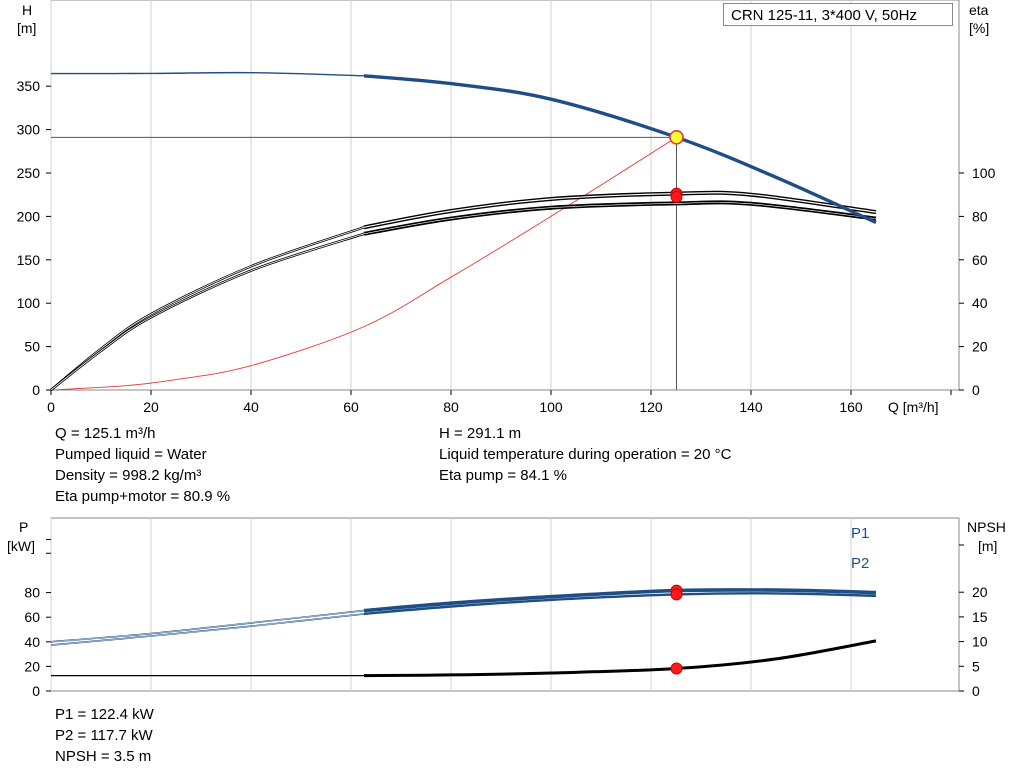 The height and width of the screenshot is (781, 1024). Describe the element at coordinates (143, 496) in the screenshot. I see `info-eta-pump-motor: Eta pump+motor = 80.9 %` at that location.